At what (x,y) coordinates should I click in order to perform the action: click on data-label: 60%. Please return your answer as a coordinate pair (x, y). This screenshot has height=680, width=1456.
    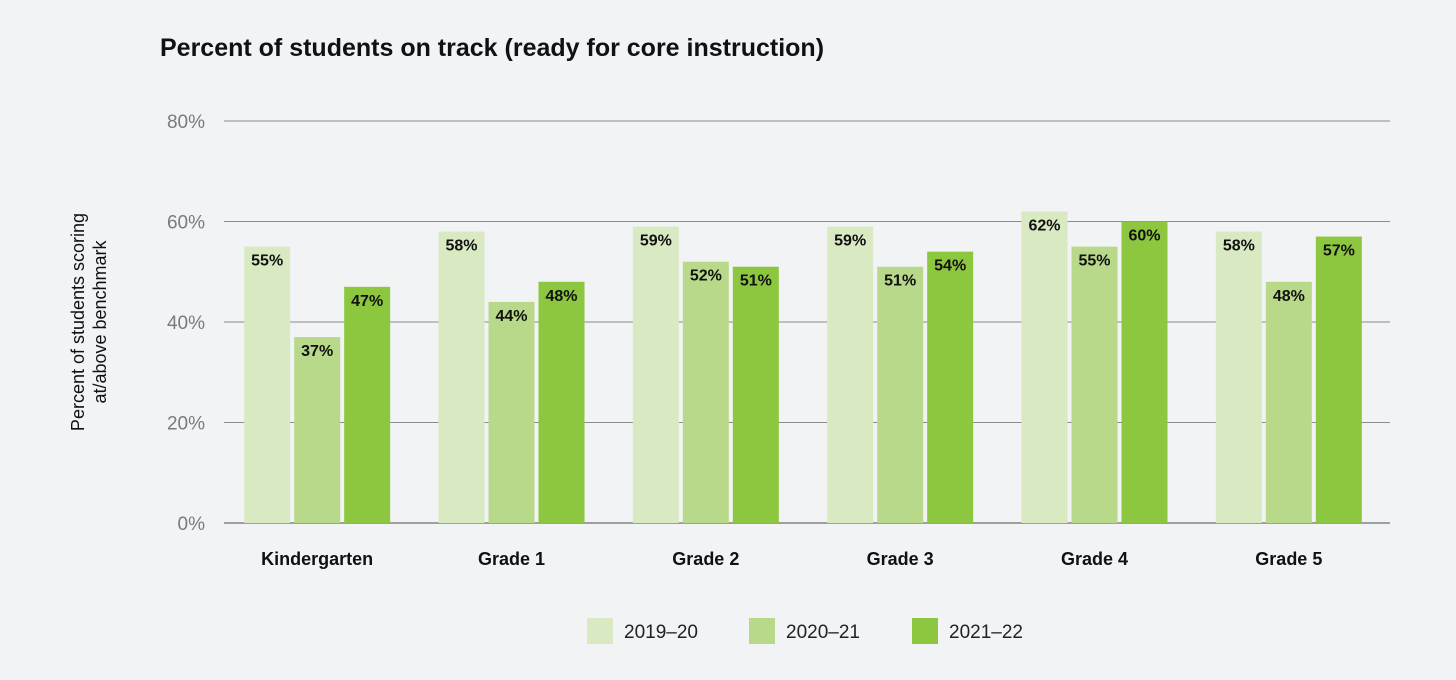
    Looking at the image, I should click on (1144, 236).